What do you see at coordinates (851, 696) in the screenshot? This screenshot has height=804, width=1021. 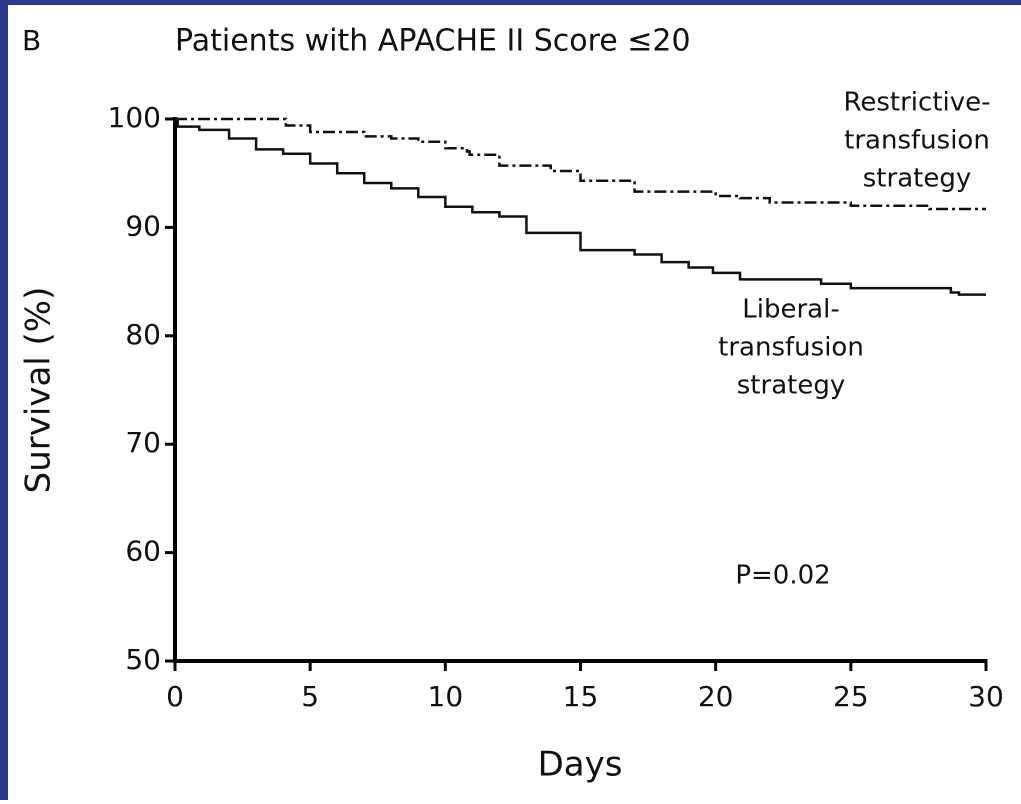 I see `x-tick-label: 25` at bounding box center [851, 696].